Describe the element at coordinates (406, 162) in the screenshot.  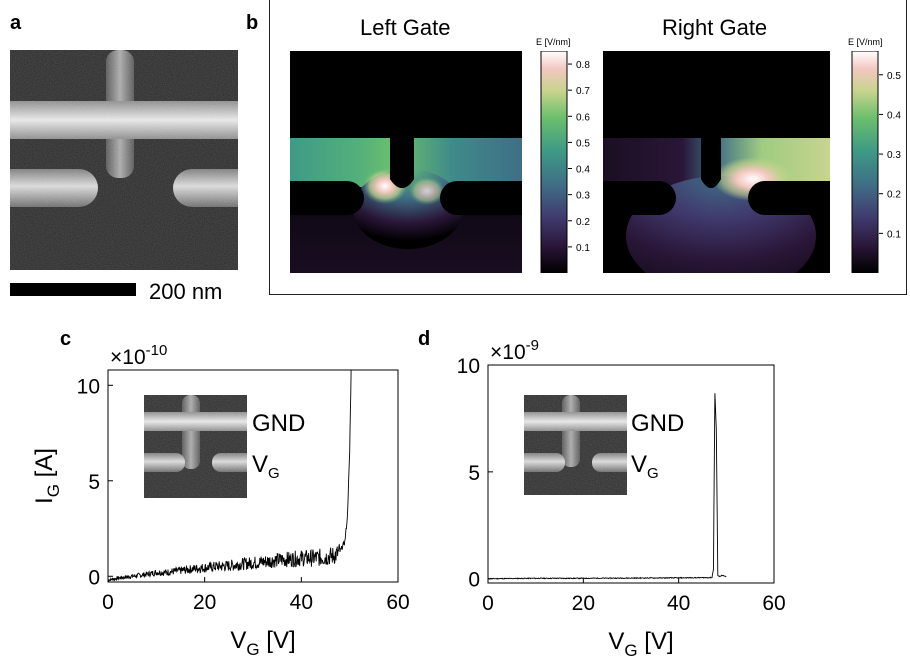
I see `field-map-left-gate` at that location.